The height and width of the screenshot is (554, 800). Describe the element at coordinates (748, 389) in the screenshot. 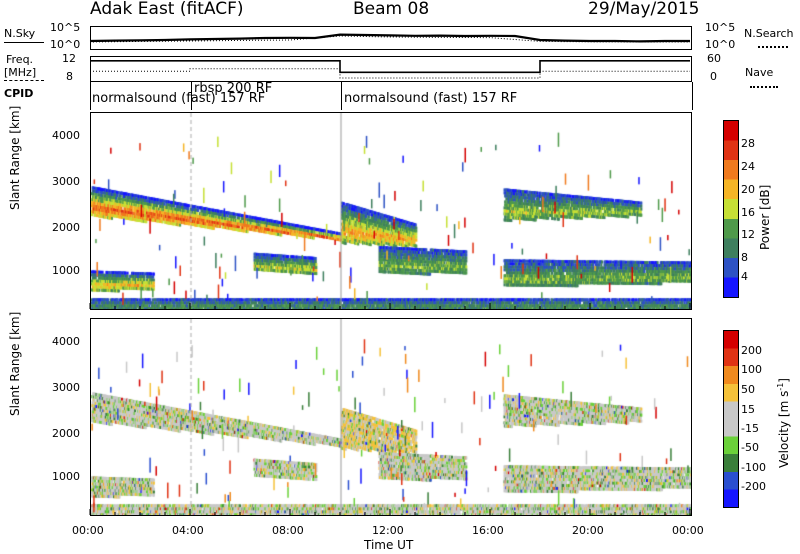

I see `velocity-cbar-tick-50: 50` at that location.